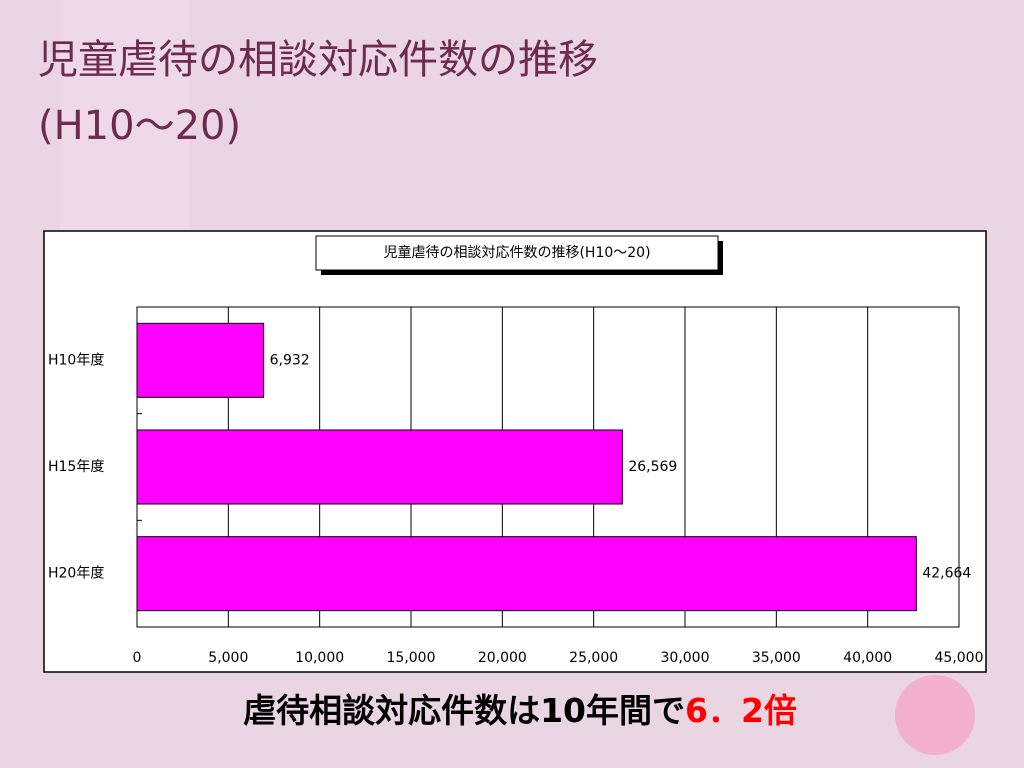 The height and width of the screenshot is (768, 1024). Describe the element at coordinates (76, 360) in the screenshot. I see `y-tick-label: H10年度` at that location.